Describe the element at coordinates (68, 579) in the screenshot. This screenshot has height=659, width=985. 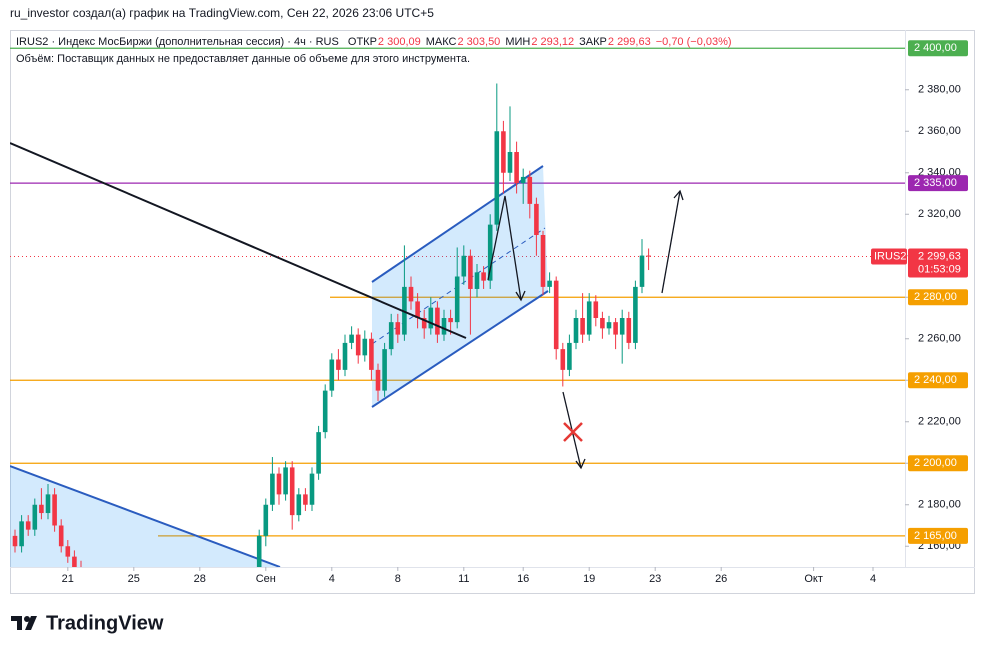
I see `x-tick-label: 21` at that location.